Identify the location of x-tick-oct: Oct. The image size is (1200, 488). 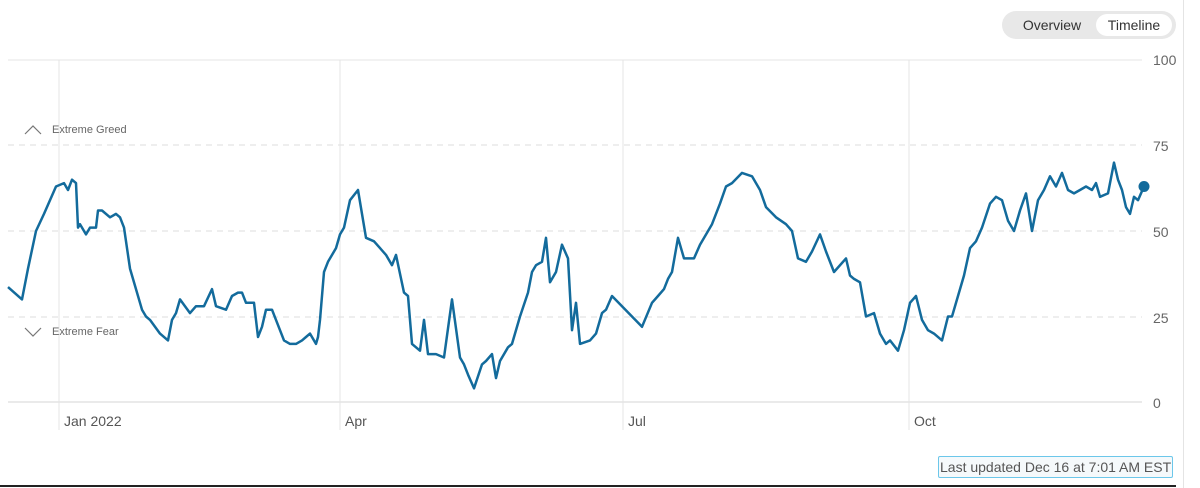
(925, 421).